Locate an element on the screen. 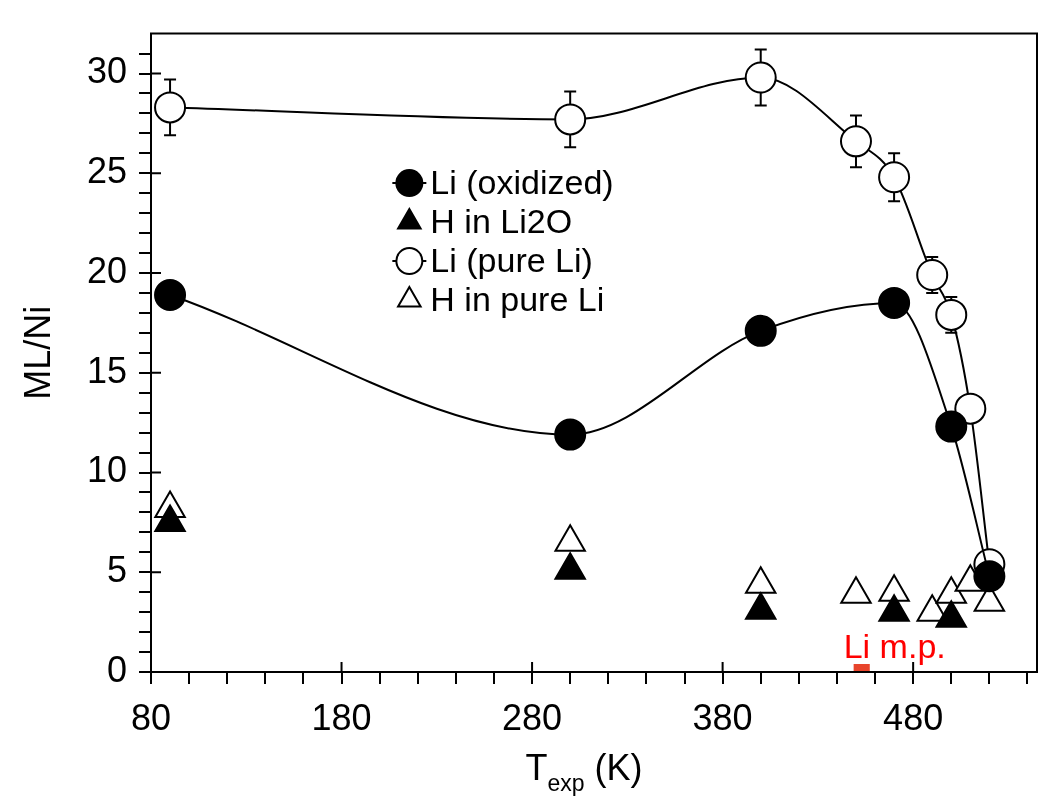 The image size is (1056, 808). annotation: Li m.p. is located at coordinates (894, 646).